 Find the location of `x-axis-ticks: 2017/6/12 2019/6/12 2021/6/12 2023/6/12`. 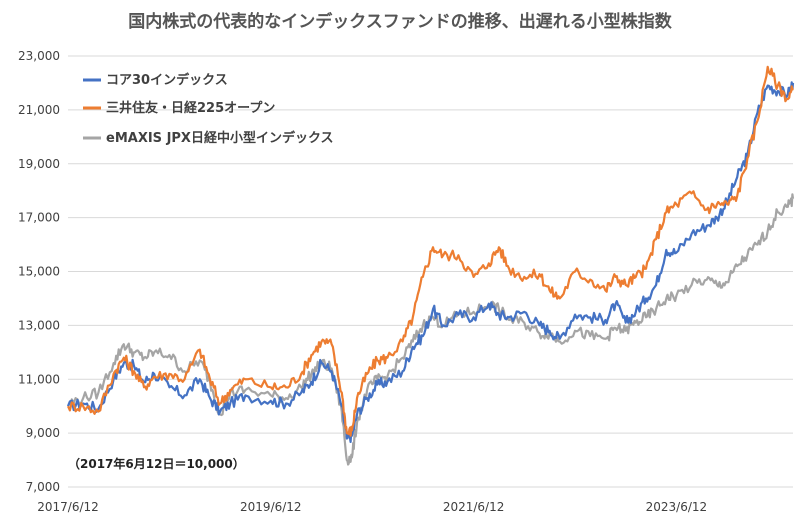

x-axis-ticks: 2017/6/12 2019/6/12 2021/6/12 2023/6/12 is located at coordinates (372, 507).